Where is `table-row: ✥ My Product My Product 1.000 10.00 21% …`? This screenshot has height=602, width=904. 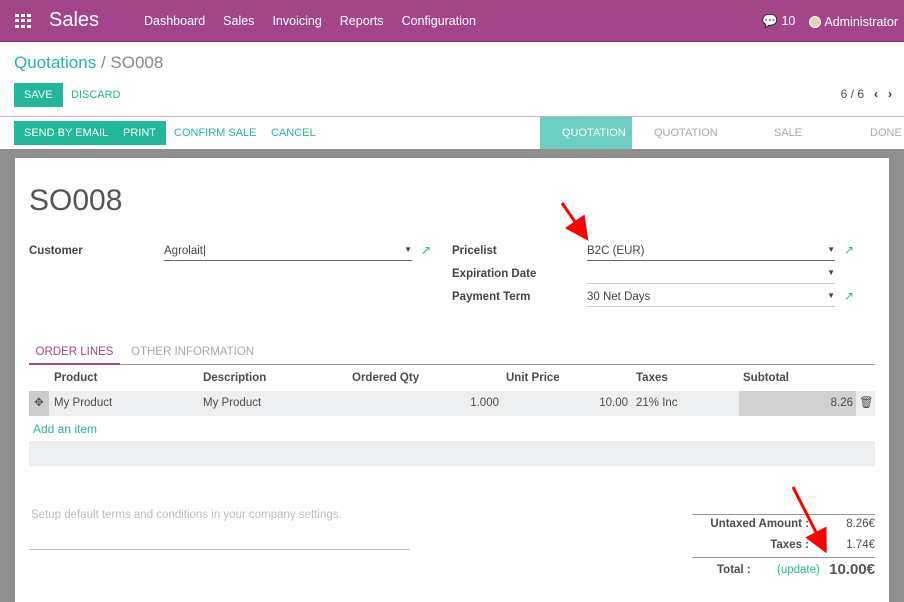
table-row: ✥ My Product My Product 1.000 10.00 21% … is located at coordinates (452, 403).